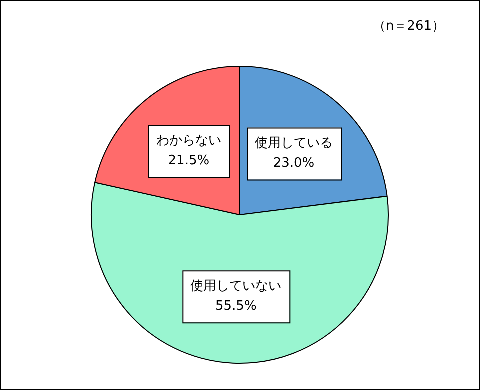 The width and height of the screenshot is (480, 390). I want to click on data-label: 55.5%, so click(236, 306).